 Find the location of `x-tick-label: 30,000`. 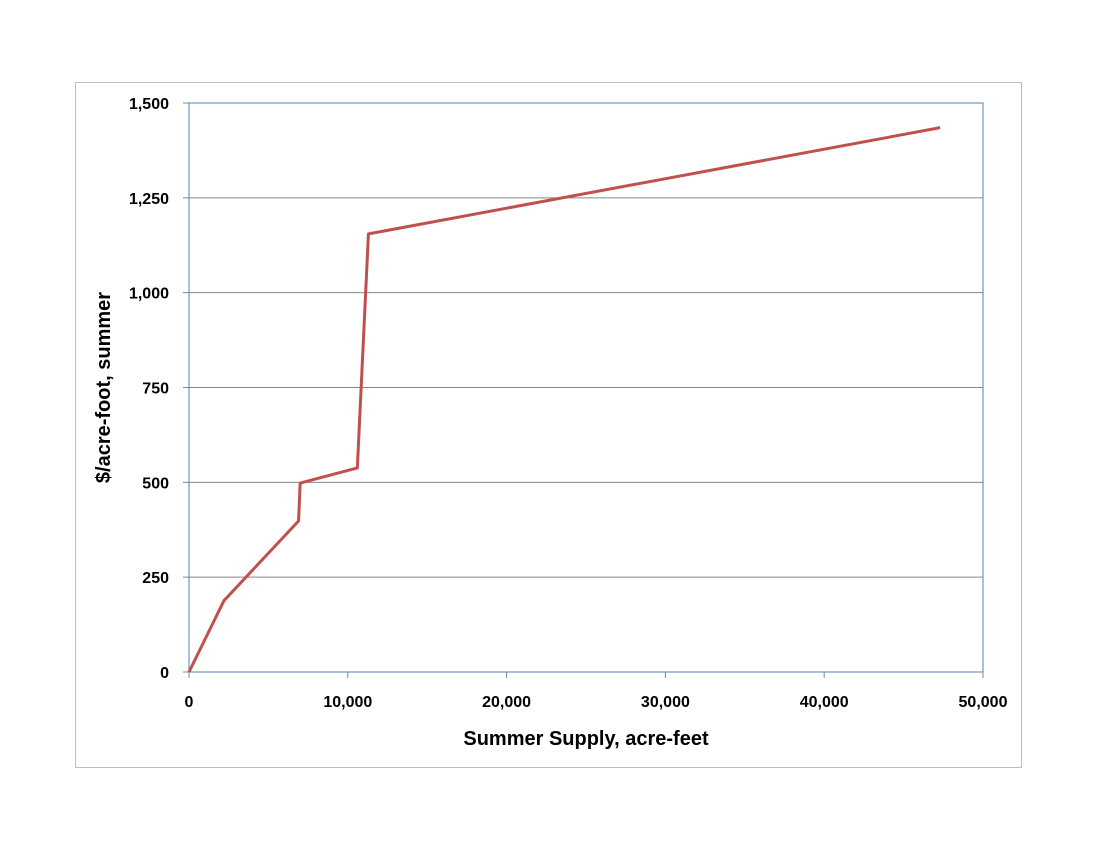

x-tick-label: 30,000 is located at coordinates (665, 702).